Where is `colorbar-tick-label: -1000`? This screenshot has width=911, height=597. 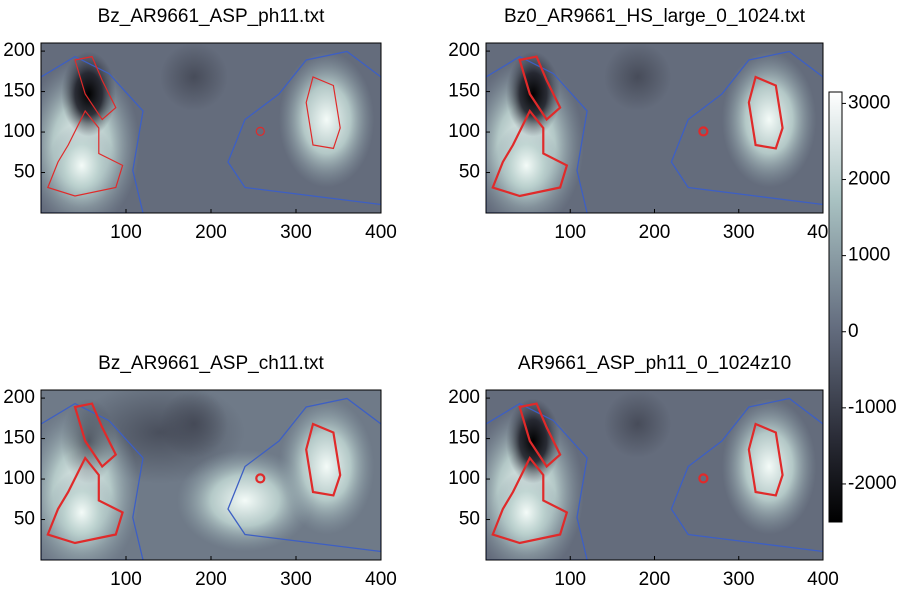
colorbar-tick-label: -1000 is located at coordinates (872, 407).